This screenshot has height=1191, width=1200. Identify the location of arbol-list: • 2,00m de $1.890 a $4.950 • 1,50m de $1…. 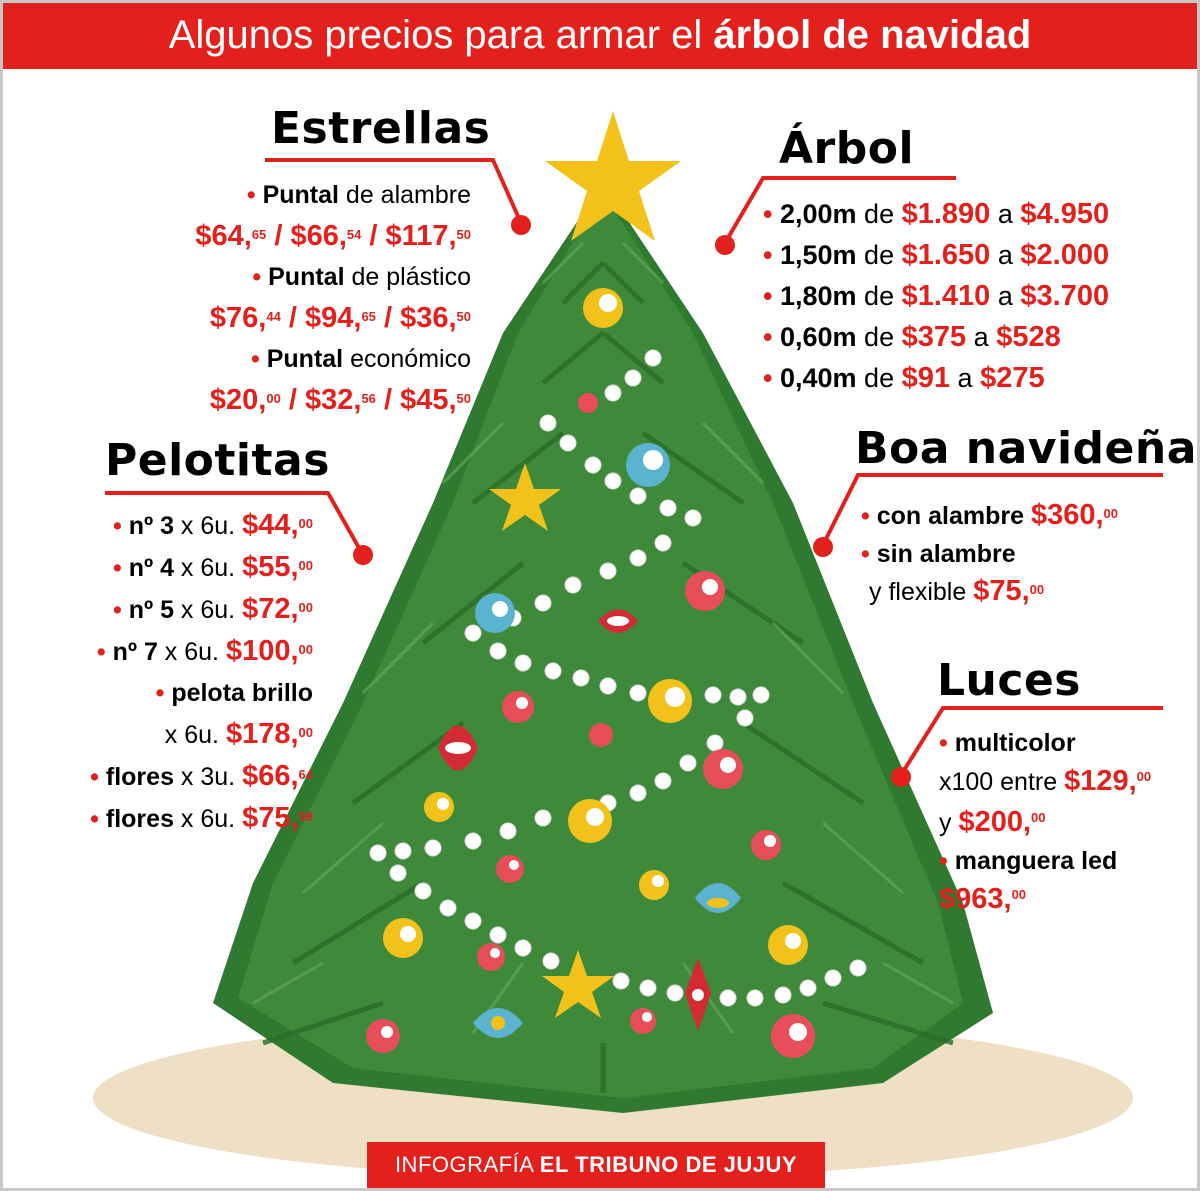
(936, 296).